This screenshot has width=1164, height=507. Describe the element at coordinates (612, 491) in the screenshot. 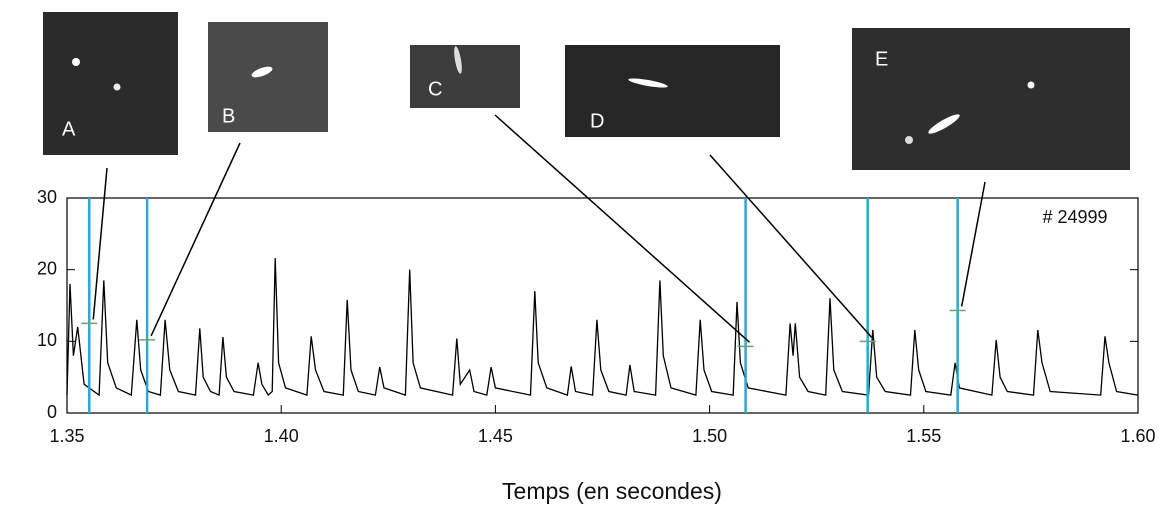

I see `x-axis-label: Temps (en secondes)` at that location.